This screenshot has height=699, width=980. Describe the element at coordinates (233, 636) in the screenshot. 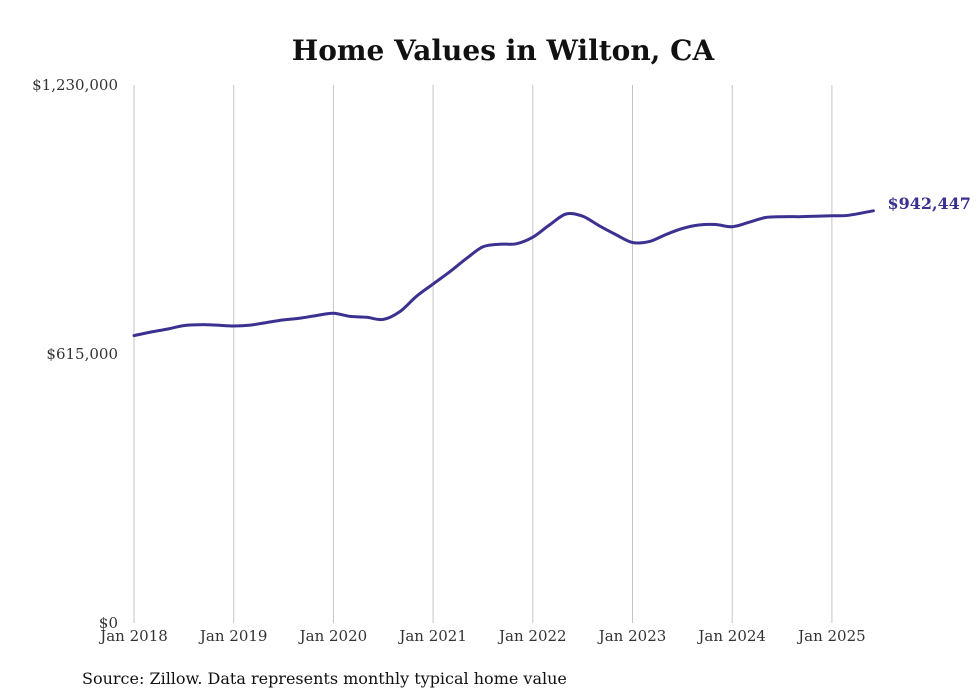

I see `x-tick-label-1: Jan 2019` at that location.